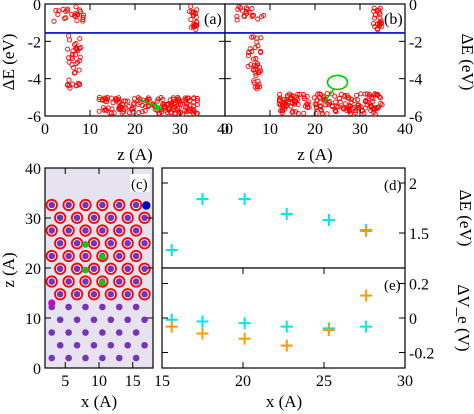 The width and height of the screenshot is (474, 414). Describe the element at coordinates (225, 129) in the screenshot. I see `xtick-label: 0` at that location.